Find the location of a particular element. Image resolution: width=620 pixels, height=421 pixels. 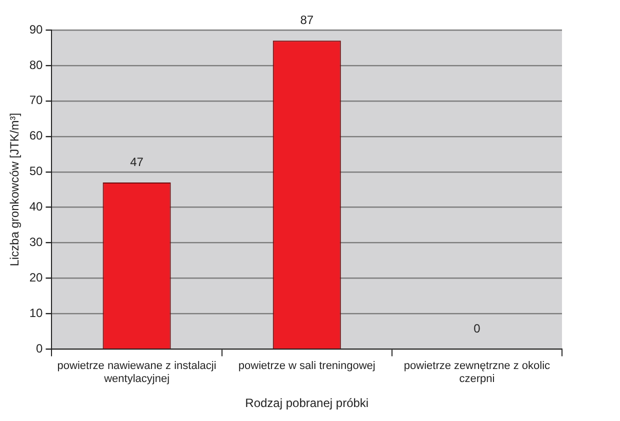

x-tick-label: powietrze w sali treningowej is located at coordinates (307, 366).